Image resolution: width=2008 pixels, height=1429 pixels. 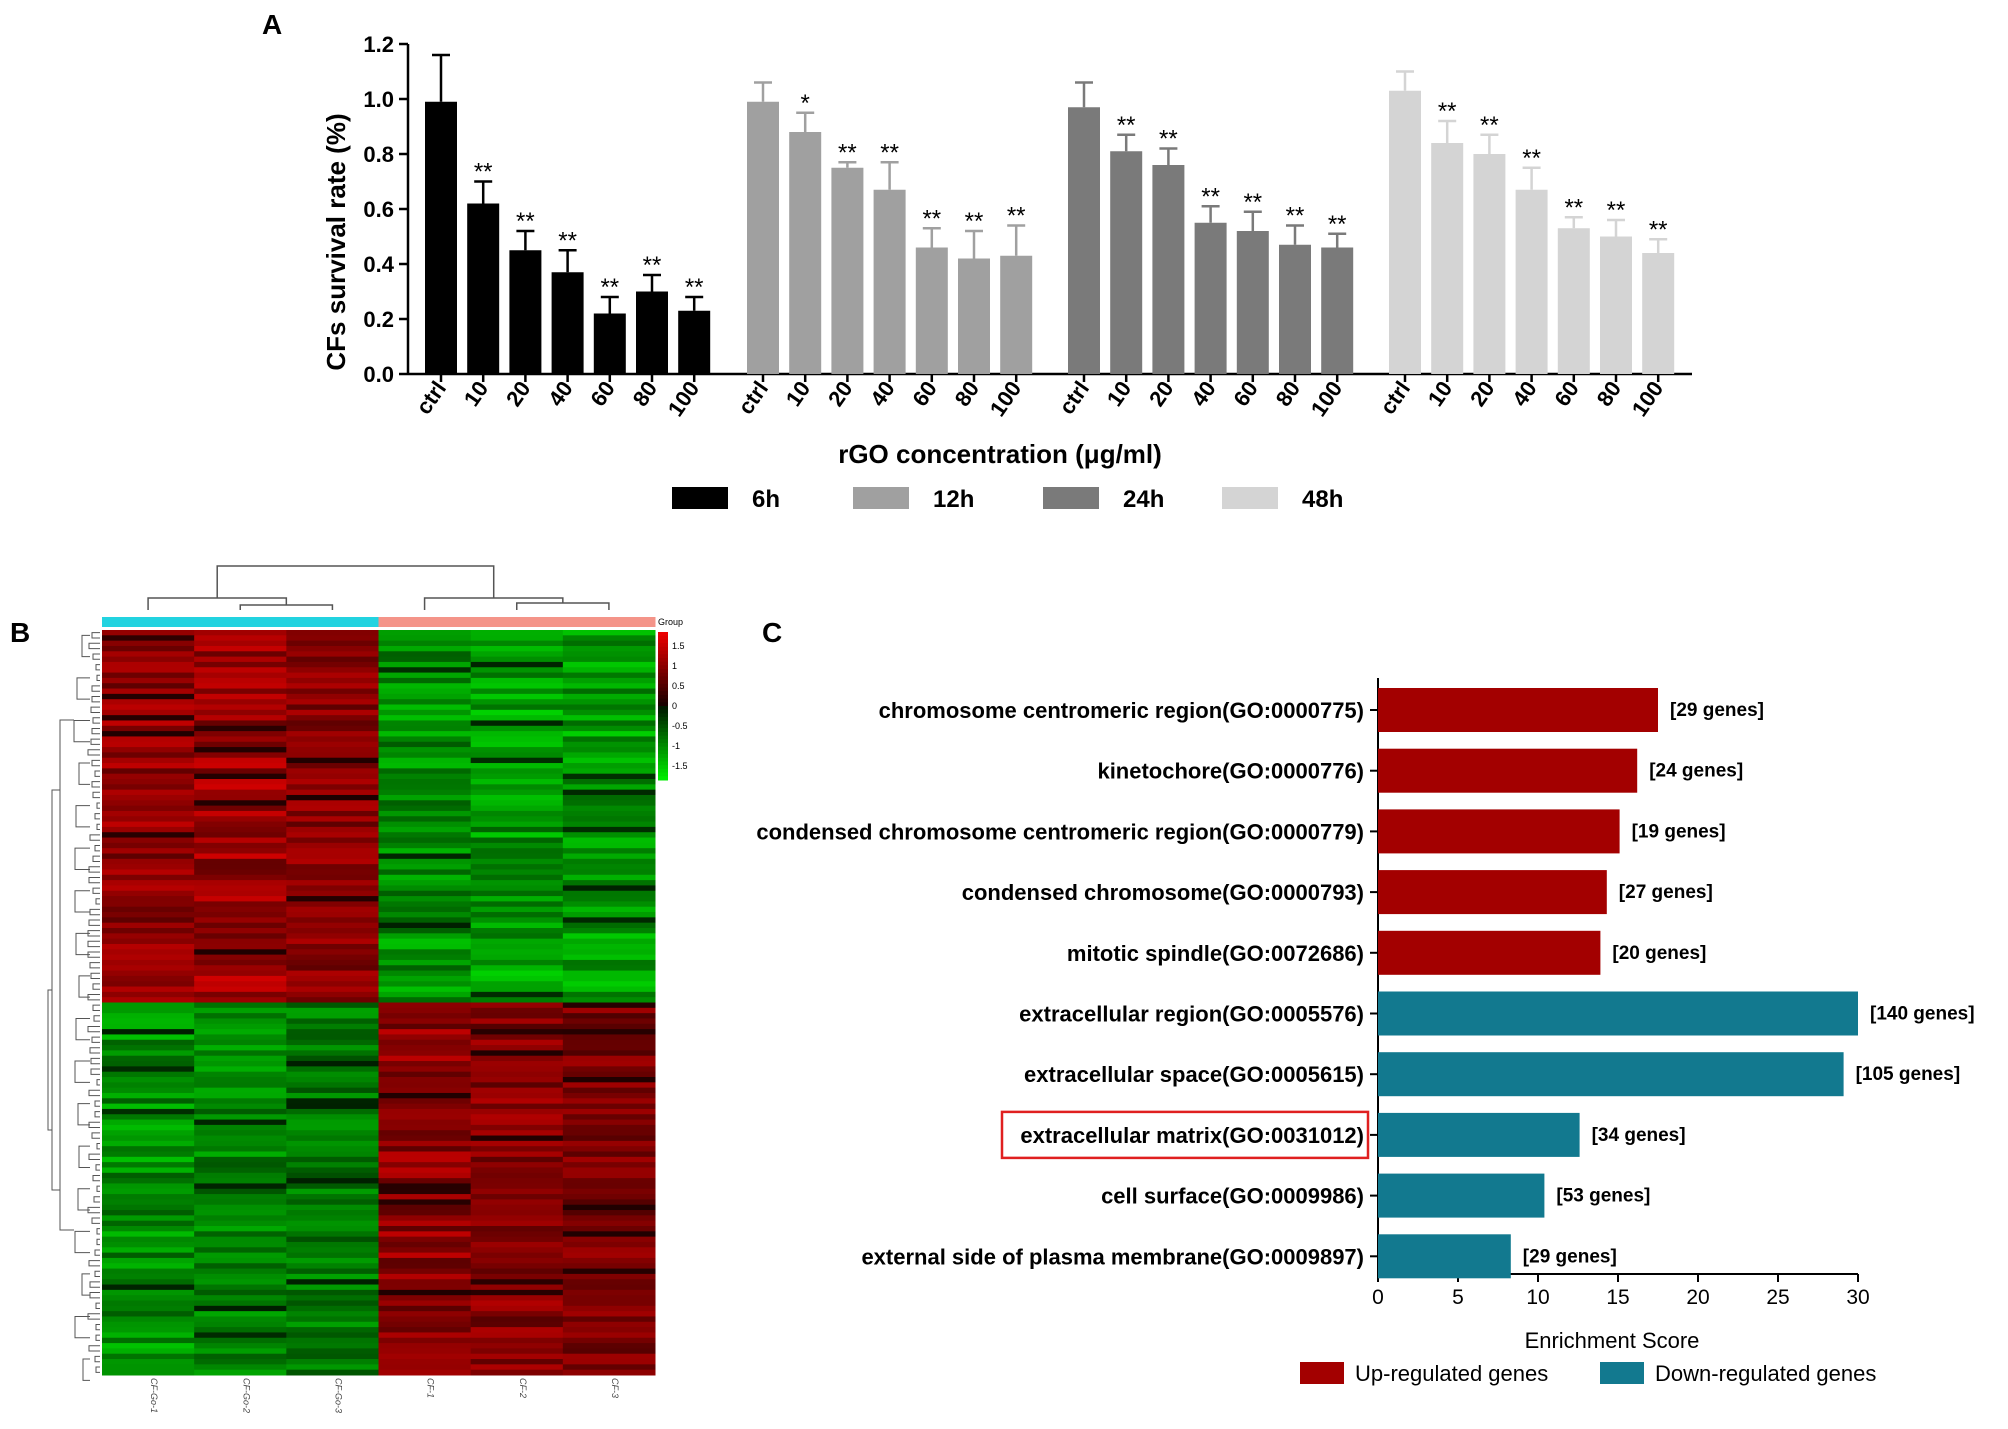 What do you see at coordinates (1666, 892) in the screenshot?
I see `enrichment-gene-count-label: [27 genes]` at bounding box center [1666, 892].